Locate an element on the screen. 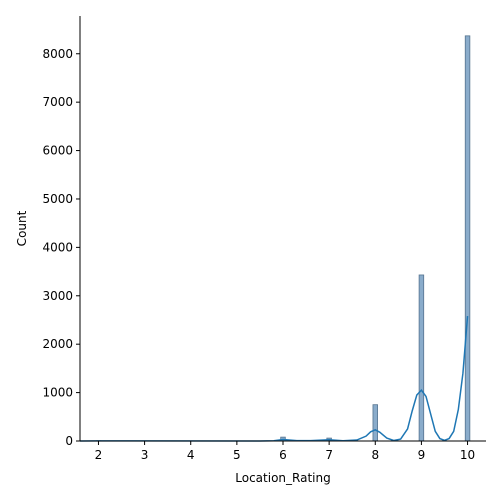 The width and height of the screenshot is (500, 500). x-tick-label-7: 7 is located at coordinates (329, 455).